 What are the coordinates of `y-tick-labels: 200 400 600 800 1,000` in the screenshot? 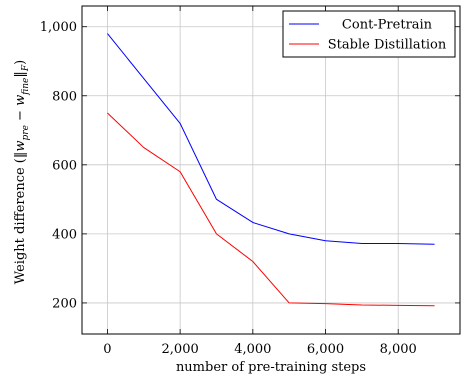 It's located at (58, 165).